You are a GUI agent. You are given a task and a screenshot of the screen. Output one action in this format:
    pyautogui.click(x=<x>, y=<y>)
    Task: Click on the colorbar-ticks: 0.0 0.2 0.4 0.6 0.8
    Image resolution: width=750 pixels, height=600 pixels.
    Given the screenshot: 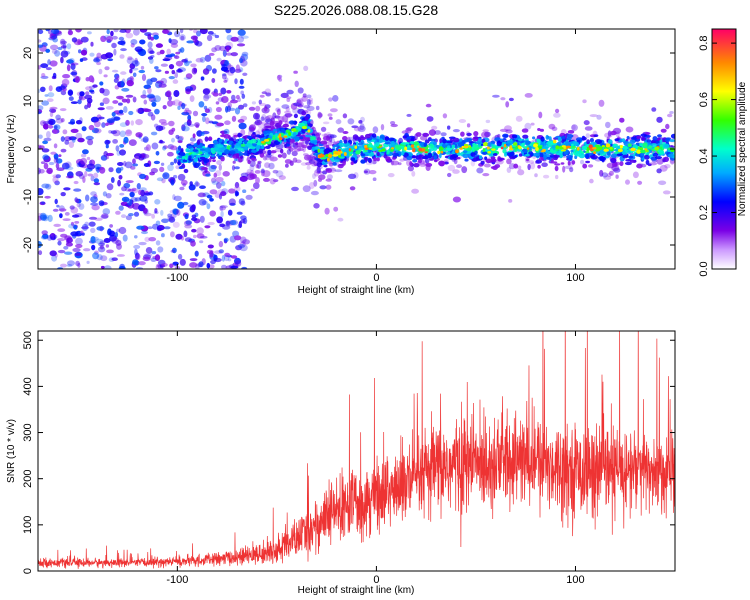 What is the action you would take?
    pyautogui.click(x=717, y=156)
    